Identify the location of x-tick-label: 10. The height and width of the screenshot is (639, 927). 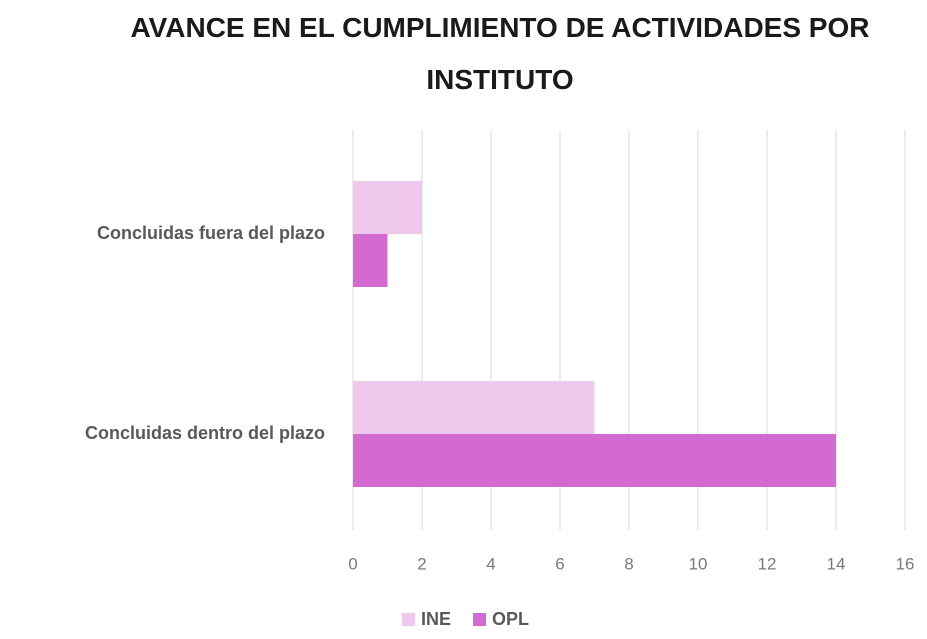
(698, 563).